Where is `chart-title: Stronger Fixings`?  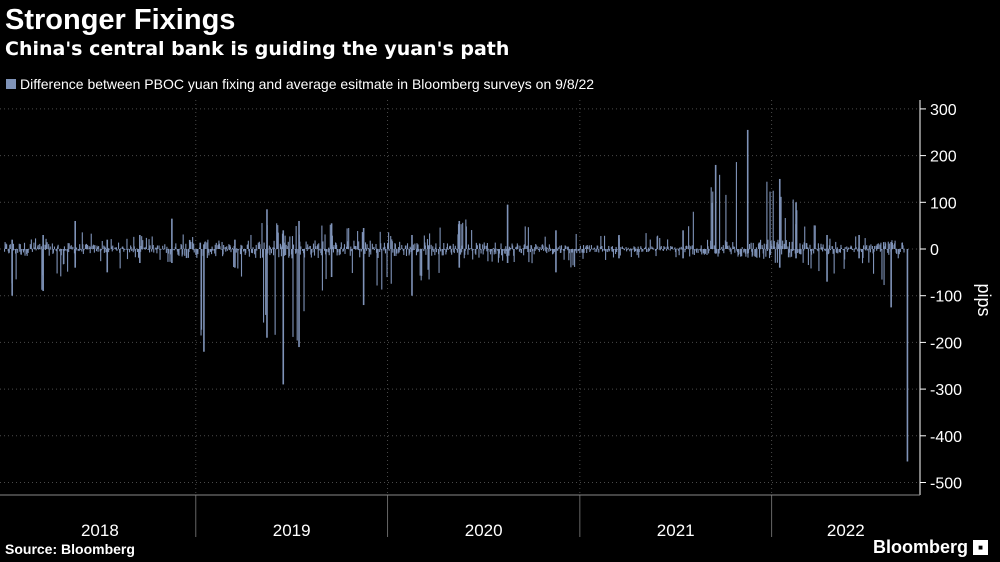
chart-title: Stronger Fixings is located at coordinates (120, 20).